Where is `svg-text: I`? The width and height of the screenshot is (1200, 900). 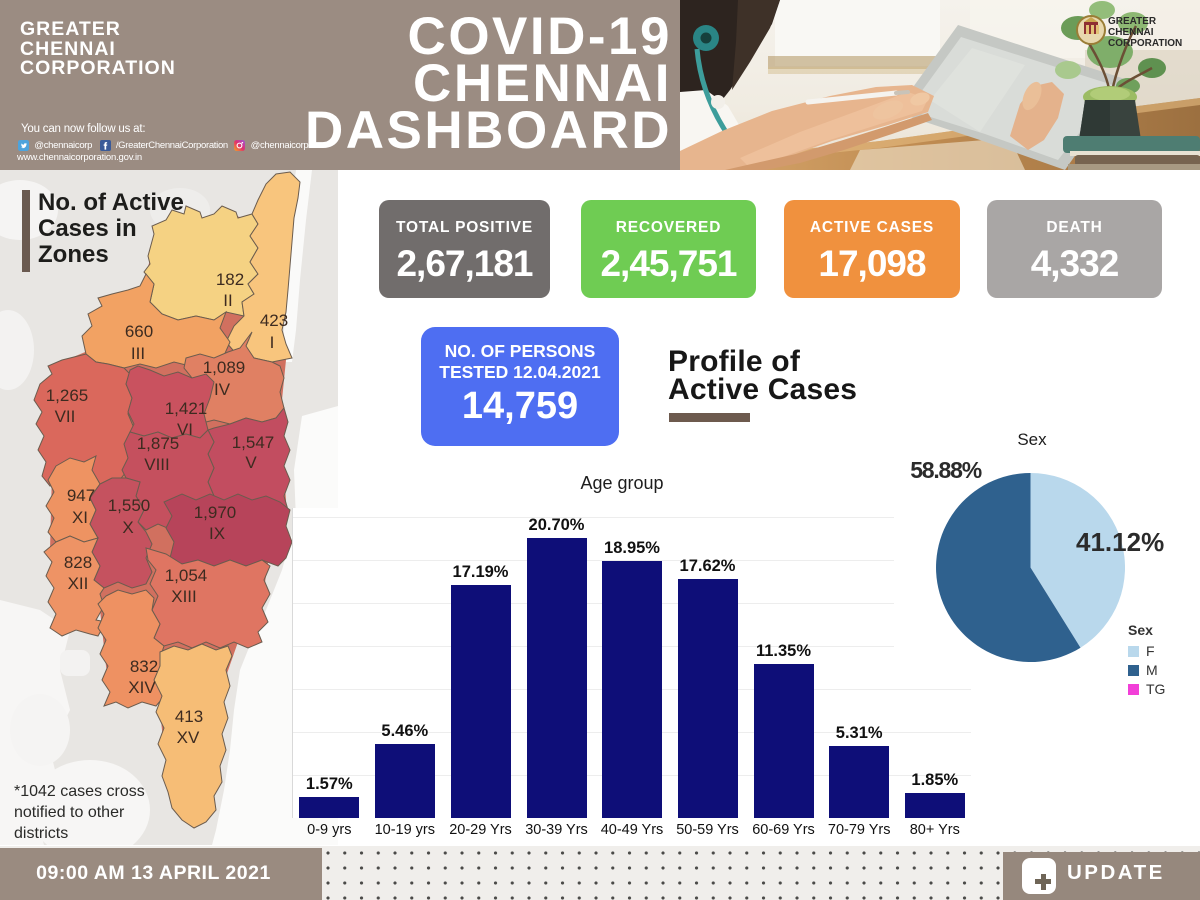 svg-text: I is located at coordinates (272, 342).